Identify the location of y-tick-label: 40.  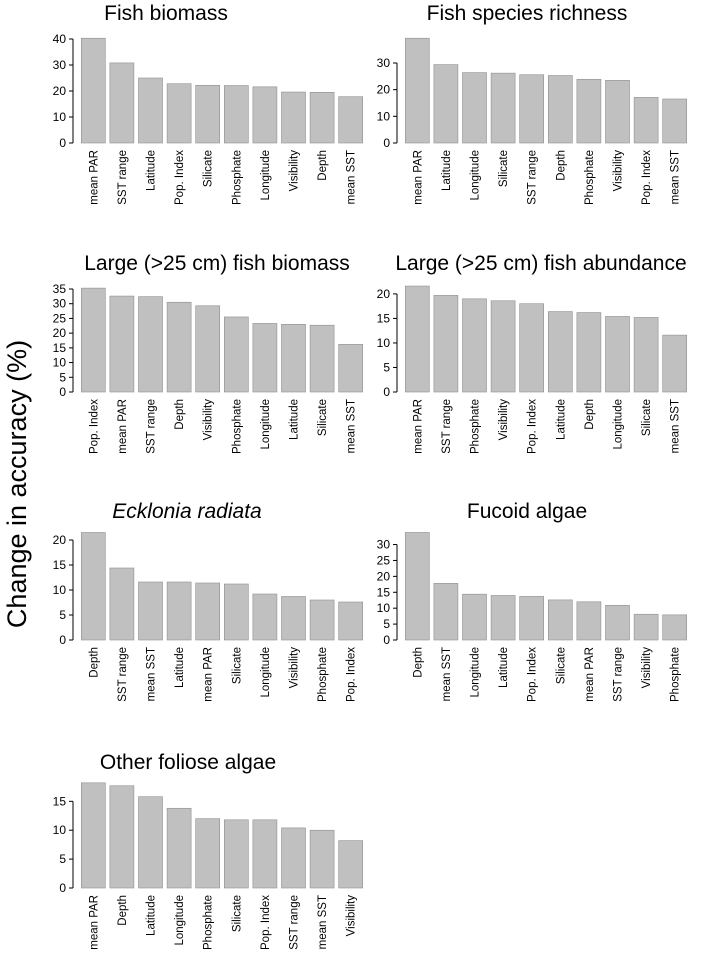
(60, 39).